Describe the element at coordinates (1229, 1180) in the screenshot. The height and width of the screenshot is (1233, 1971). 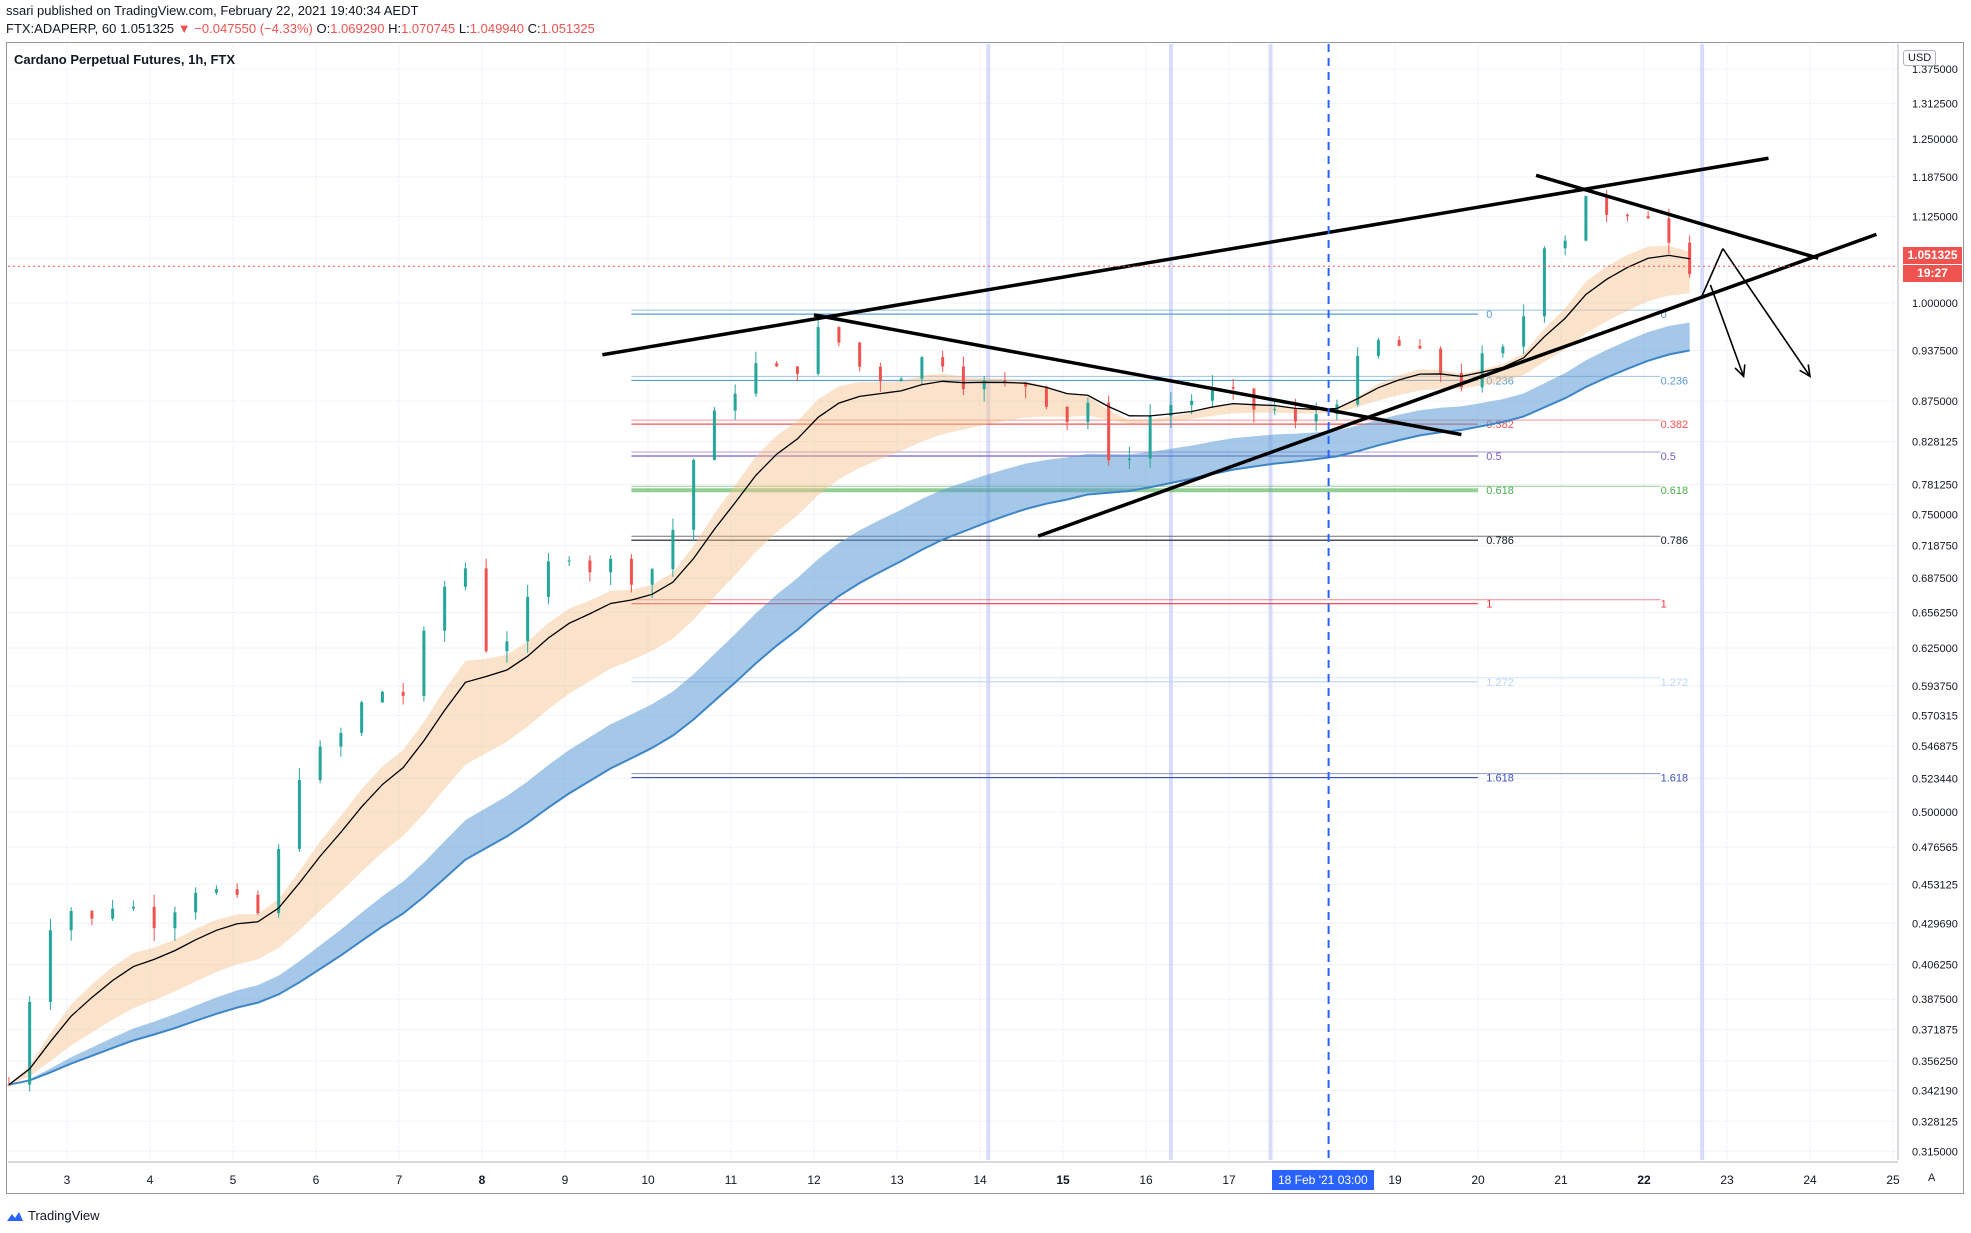
I see `time-tick-14: 17` at that location.